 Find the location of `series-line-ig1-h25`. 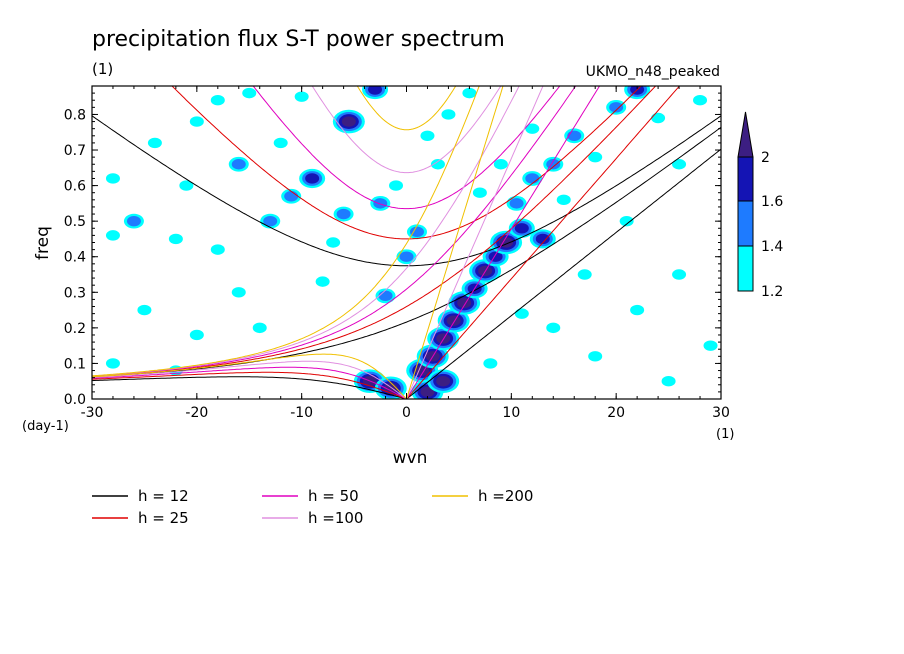

series-line-ig1-h25 is located at coordinates (406, 163).